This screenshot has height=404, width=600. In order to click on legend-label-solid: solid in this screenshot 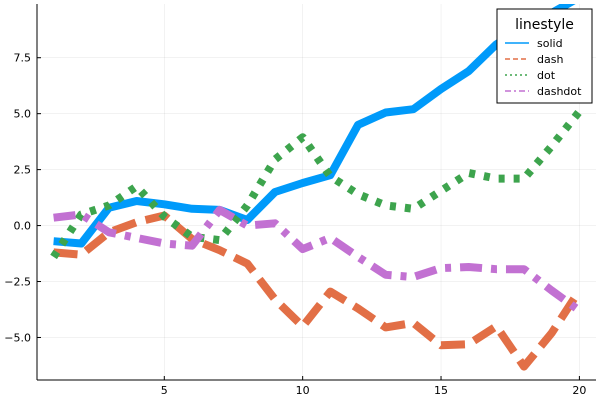, I will do `click(550, 43)`.